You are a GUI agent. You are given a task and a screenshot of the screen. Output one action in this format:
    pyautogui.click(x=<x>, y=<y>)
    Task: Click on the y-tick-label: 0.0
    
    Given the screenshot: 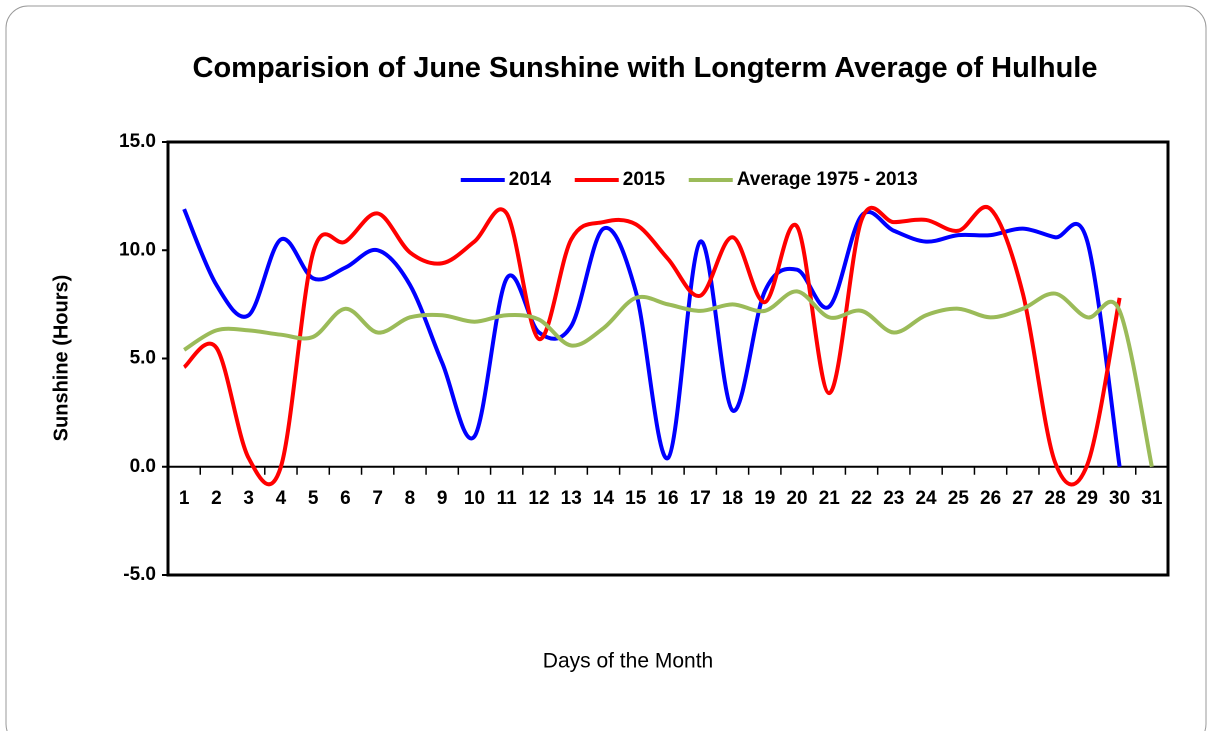 What is the action you would take?
    pyautogui.click(x=143, y=466)
    